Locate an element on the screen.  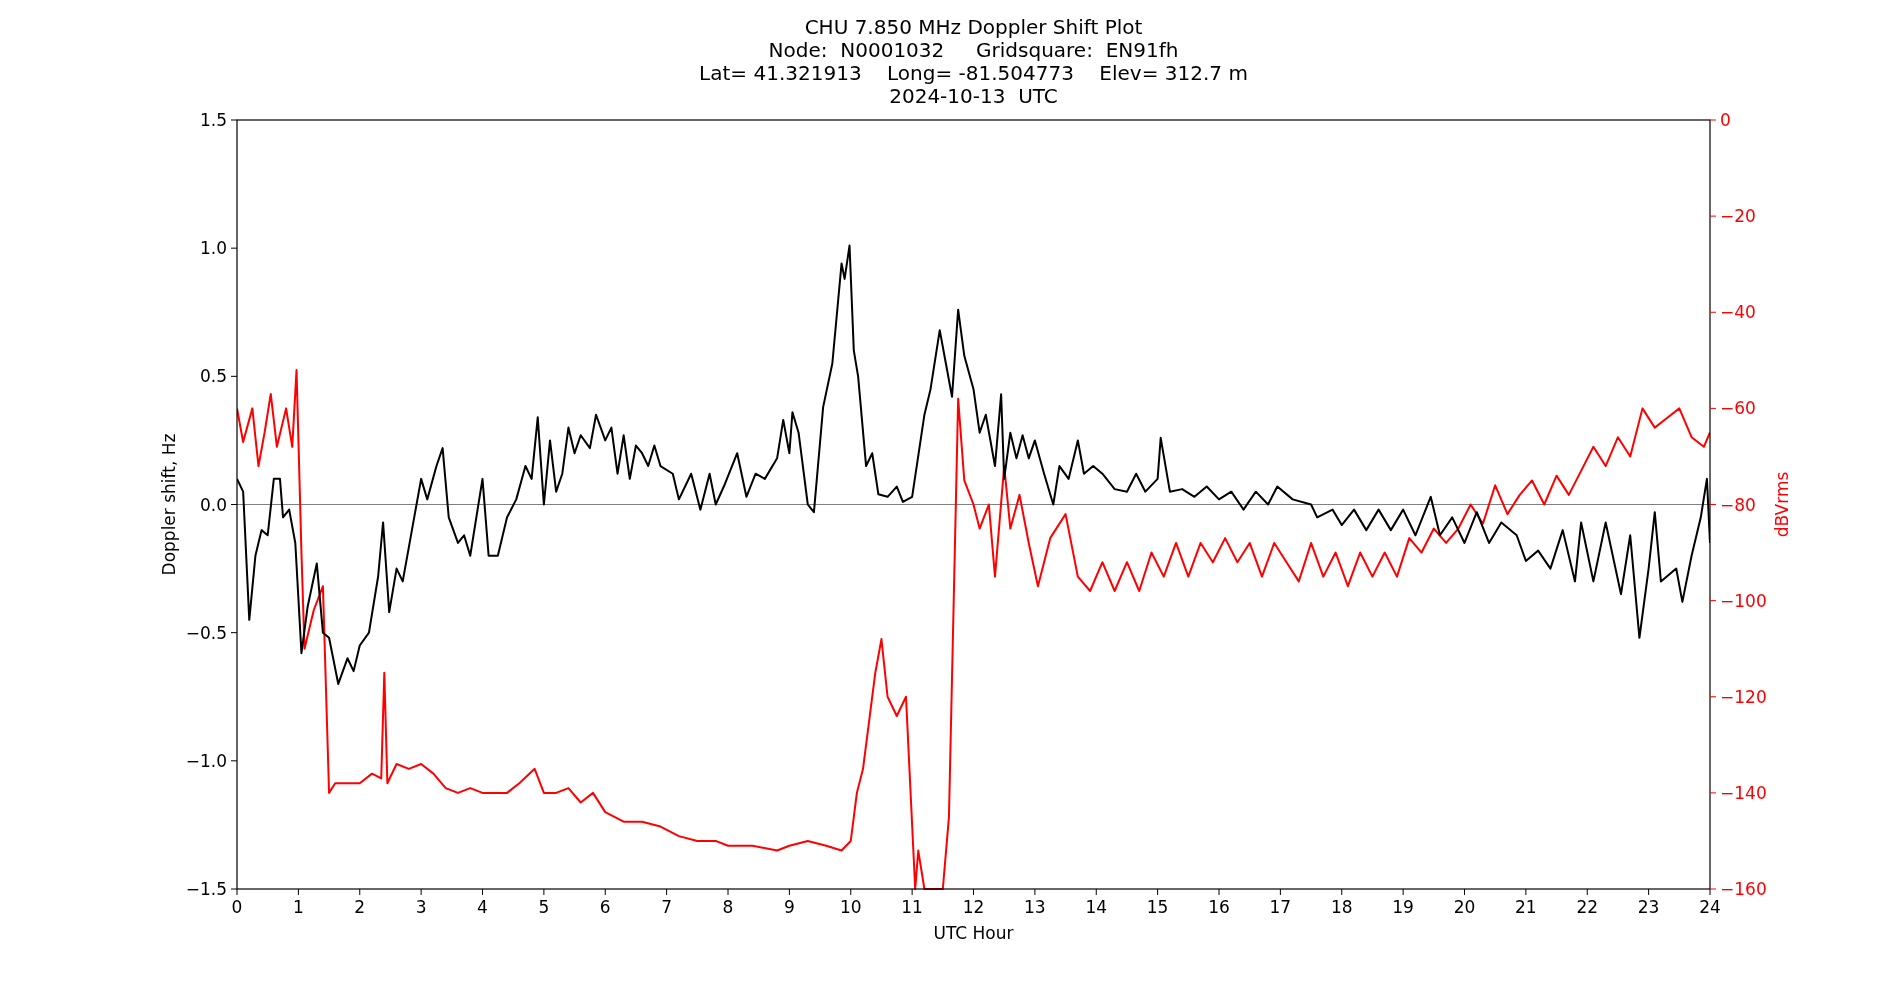
x-tick-label: 21 is located at coordinates (1526, 907).